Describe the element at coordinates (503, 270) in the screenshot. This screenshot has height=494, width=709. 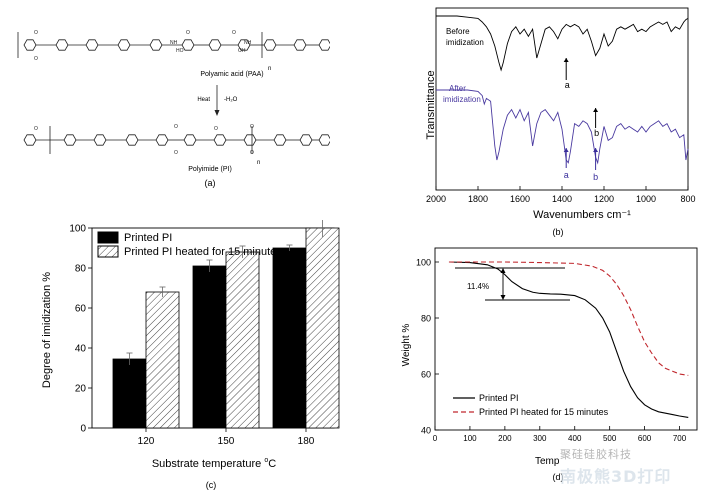
I see `d-annot-arrow-head-top` at that location.